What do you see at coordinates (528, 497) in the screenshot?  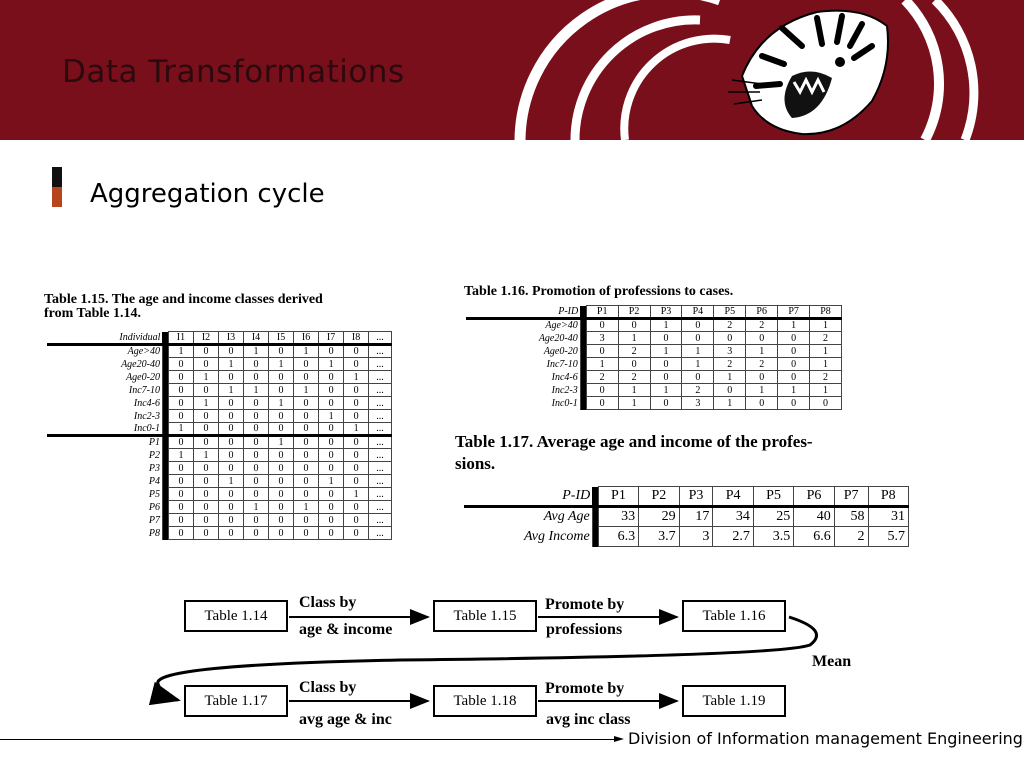 I see `row-header-cell: P-ID` at bounding box center [528, 497].